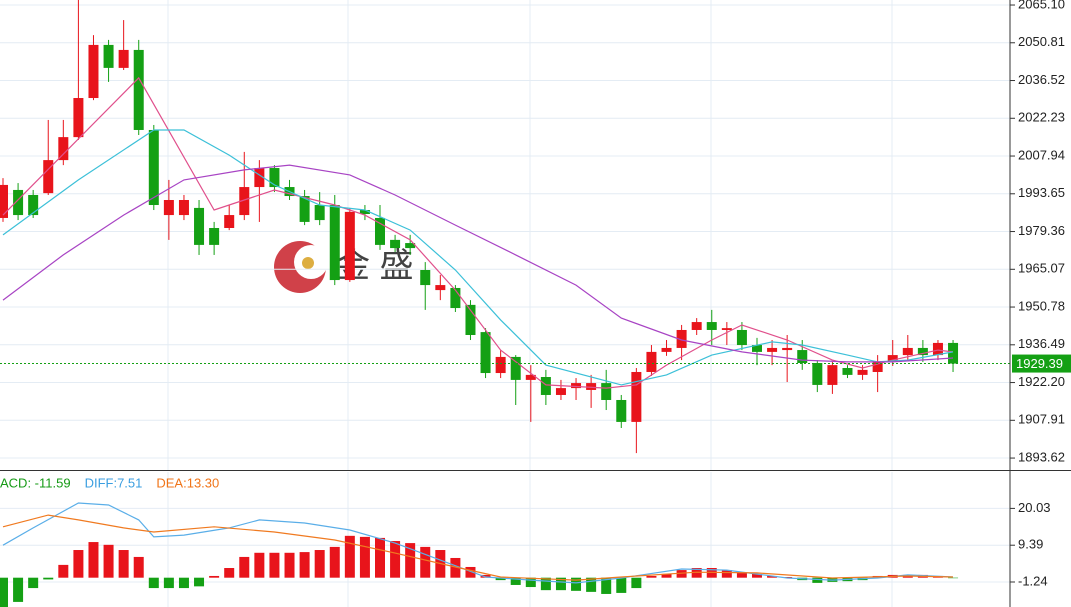 The image size is (1071, 607). Describe the element at coordinates (1041, 268) in the screenshot. I see `y-tick-label: 1965.07` at that location.